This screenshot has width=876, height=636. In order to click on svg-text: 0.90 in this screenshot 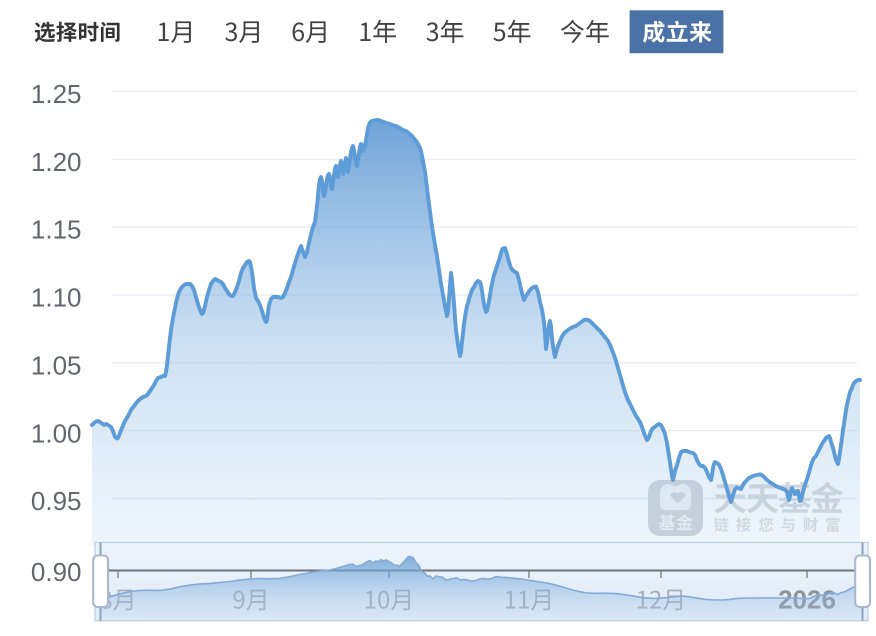, I will do `click(56, 572)`.